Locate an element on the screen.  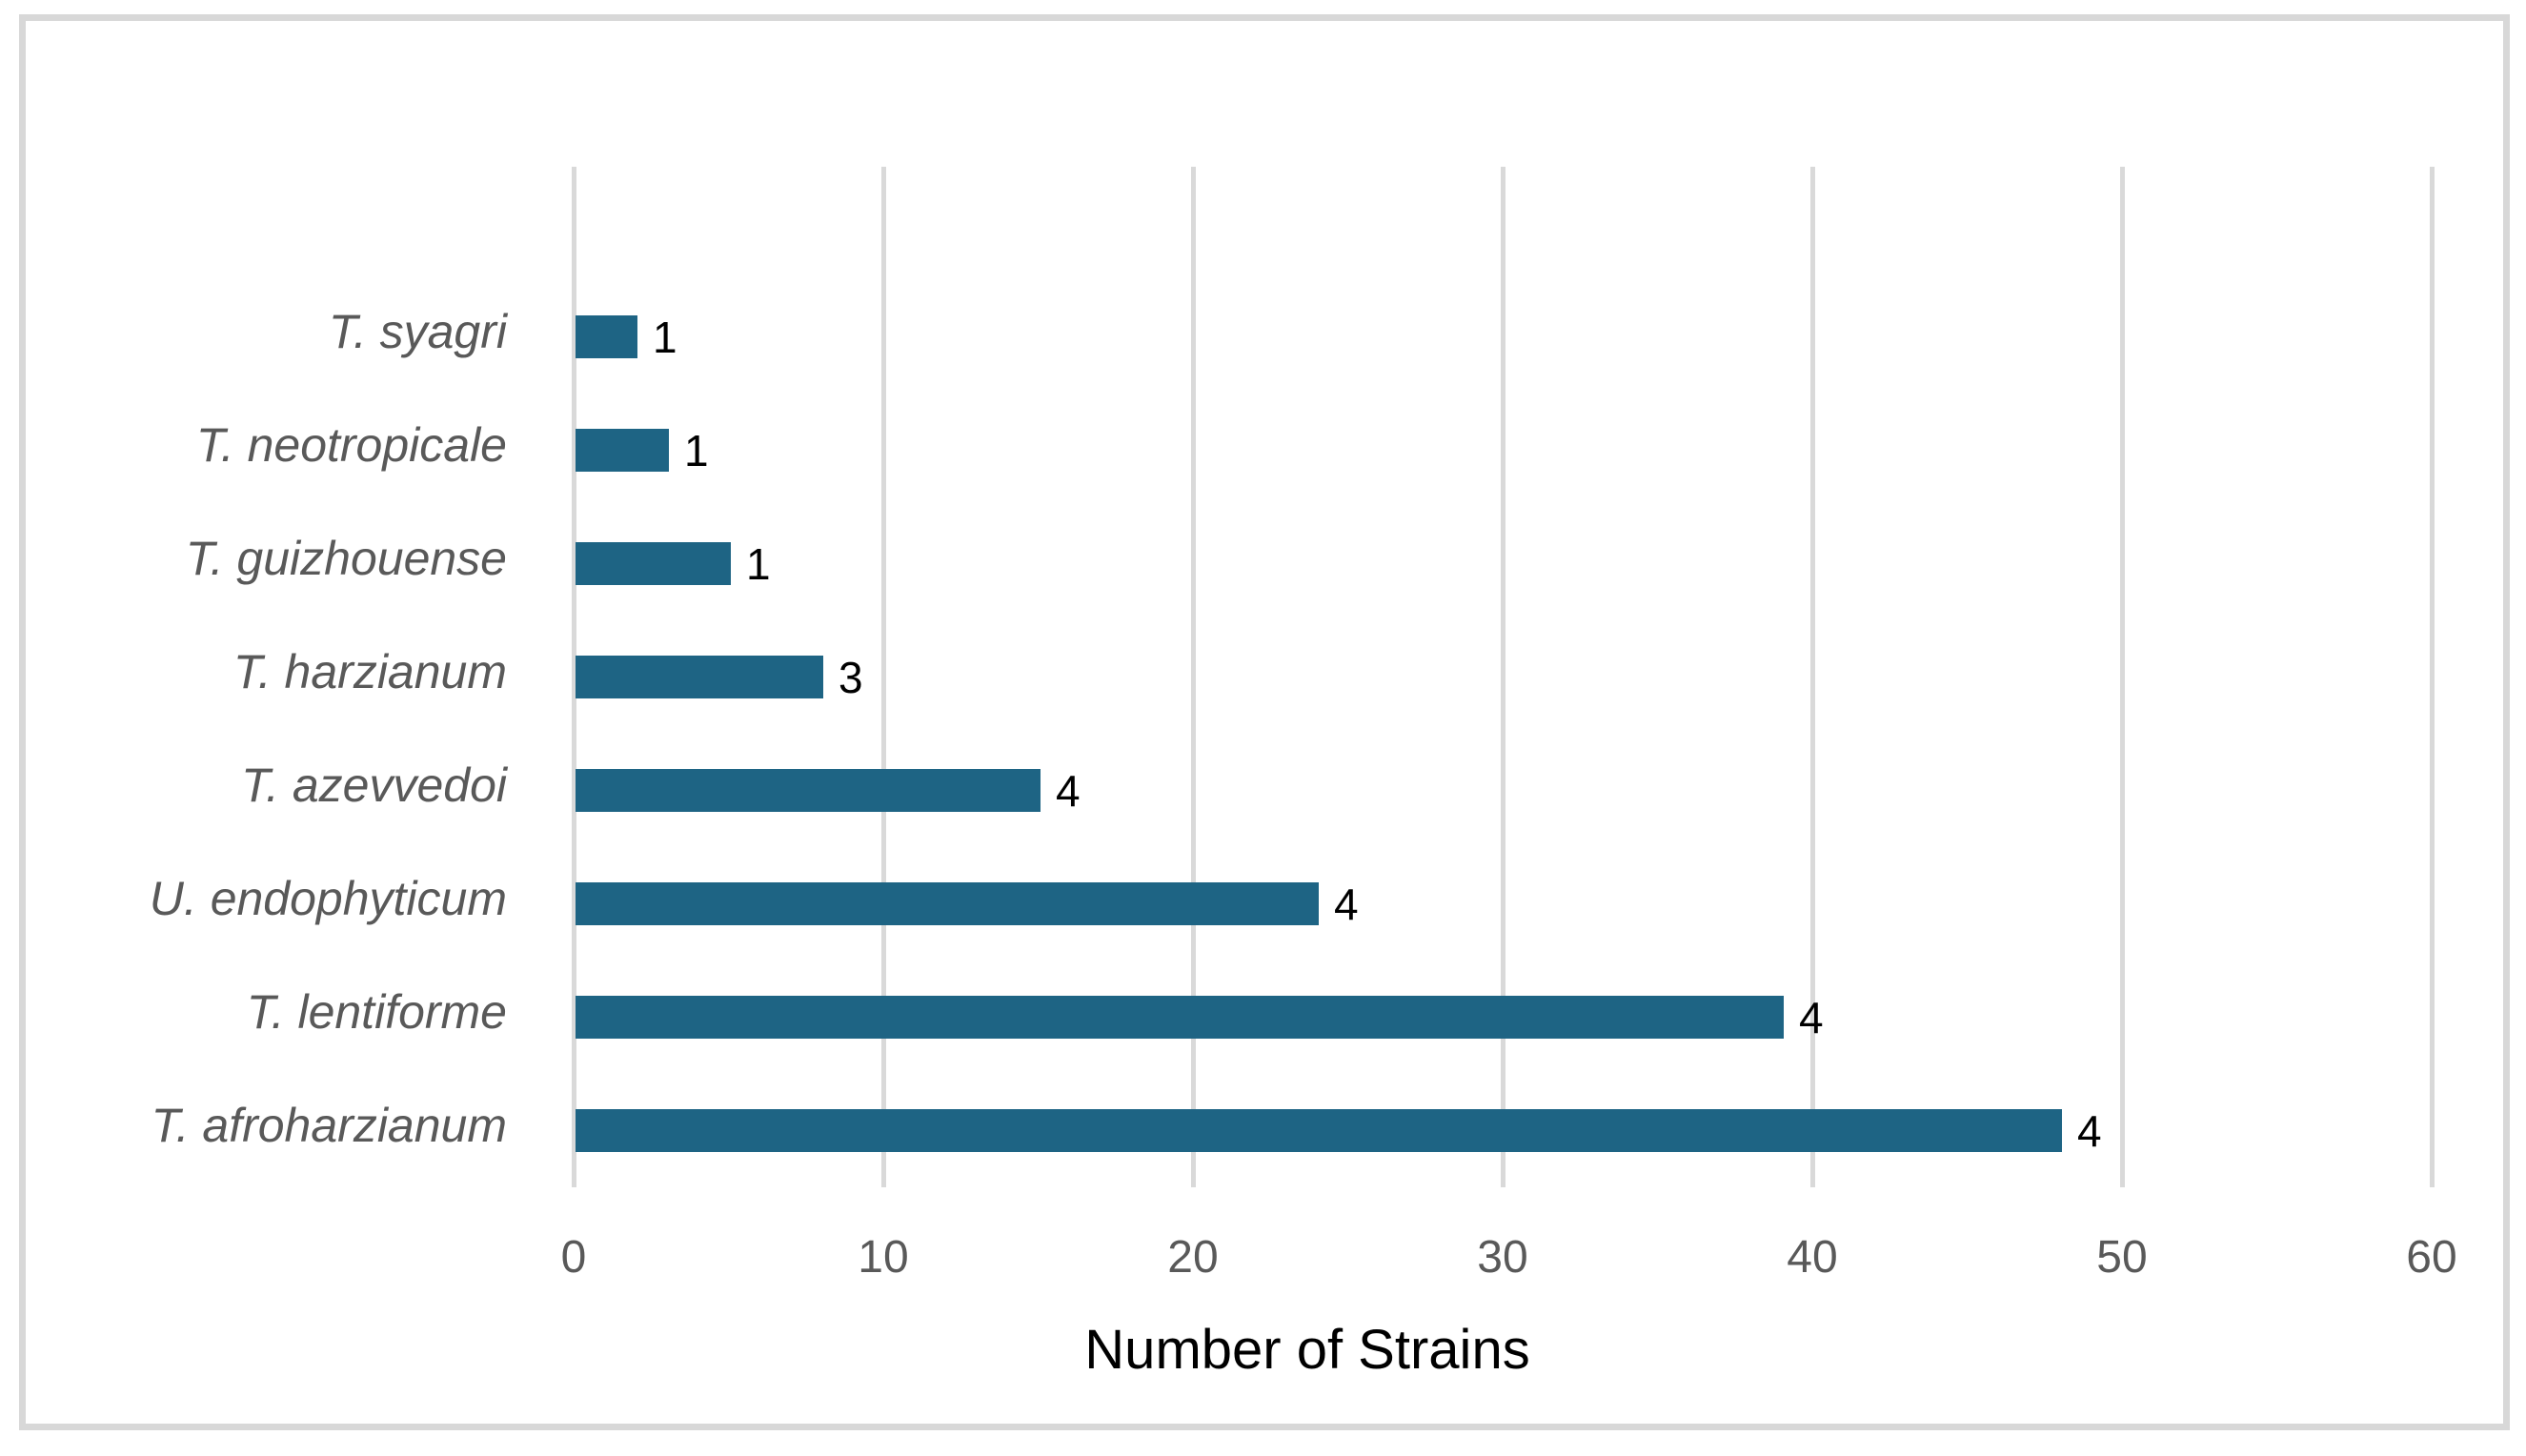
category-label: U. endophyticum is located at coordinates (328, 899).